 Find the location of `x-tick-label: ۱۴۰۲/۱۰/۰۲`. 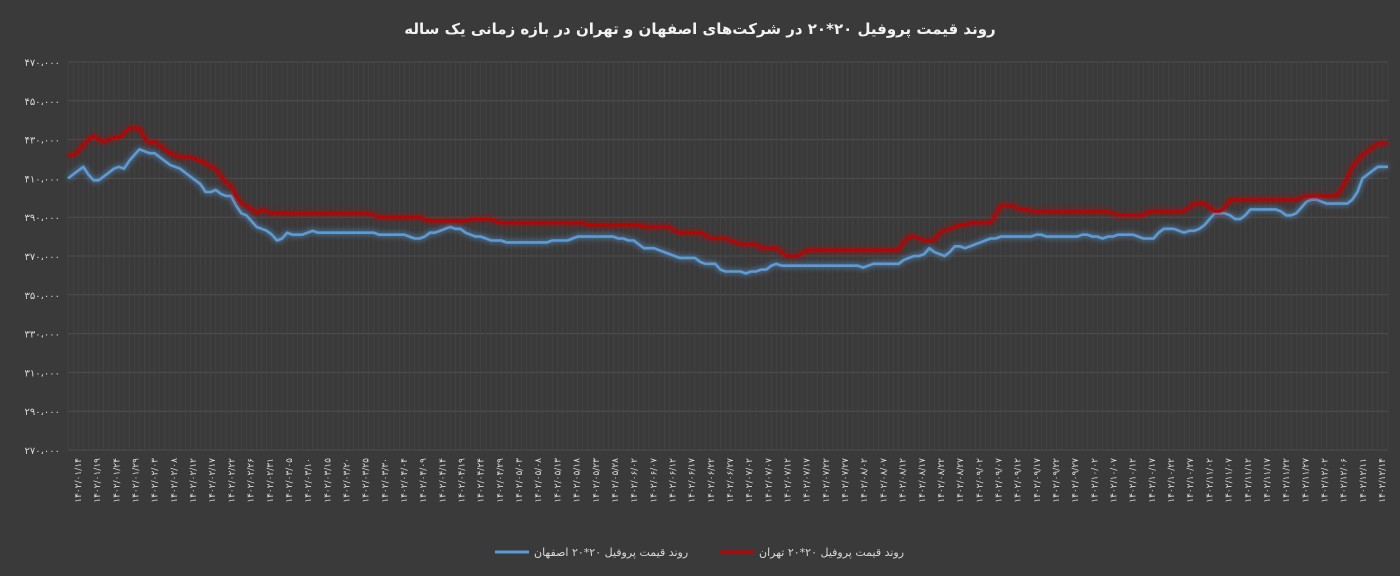

x-tick-label: ۱۴۰۲/۱۰/۰۲ is located at coordinates (1095, 480).